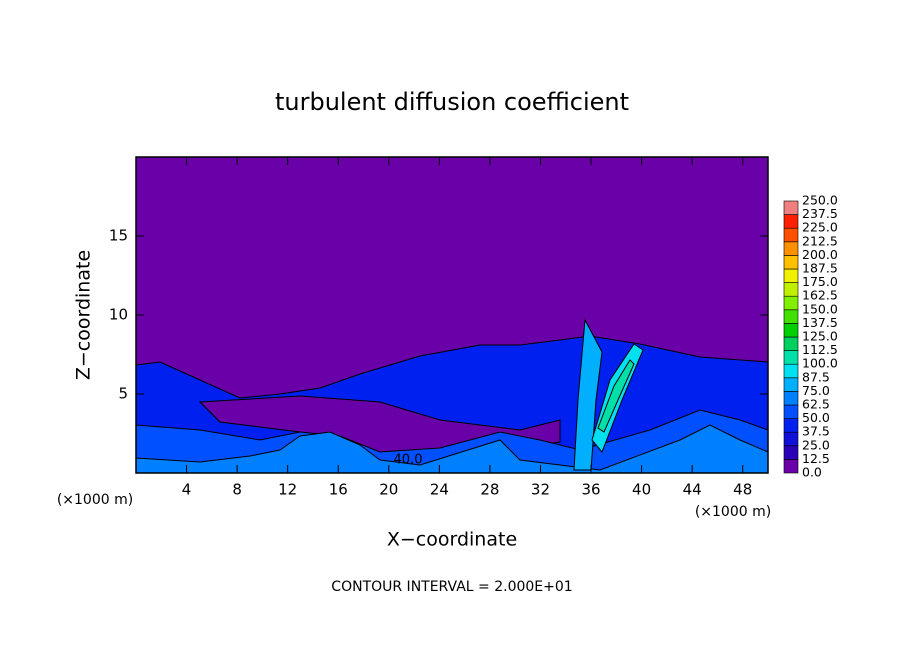  Describe the element at coordinates (439, 490) in the screenshot. I see `x-tick-label: 24` at that location.